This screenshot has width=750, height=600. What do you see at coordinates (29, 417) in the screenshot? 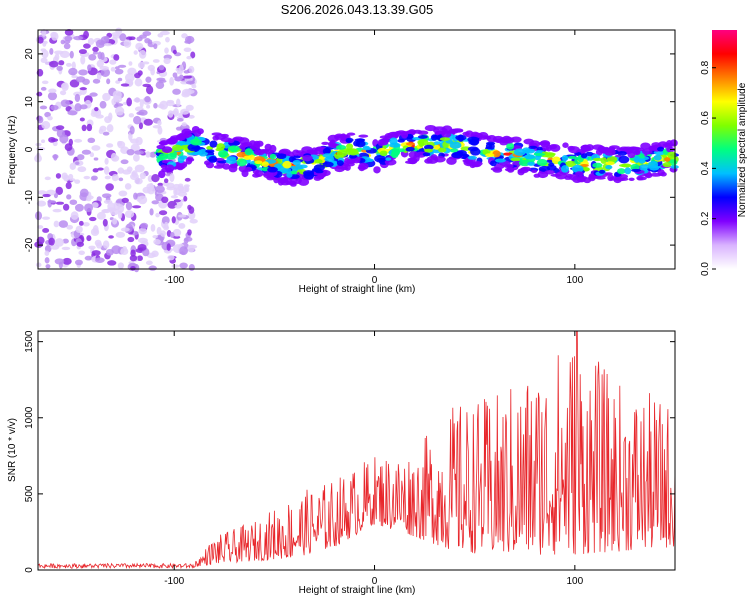
I see `snr-y-tick-label: 1000` at bounding box center [29, 417].